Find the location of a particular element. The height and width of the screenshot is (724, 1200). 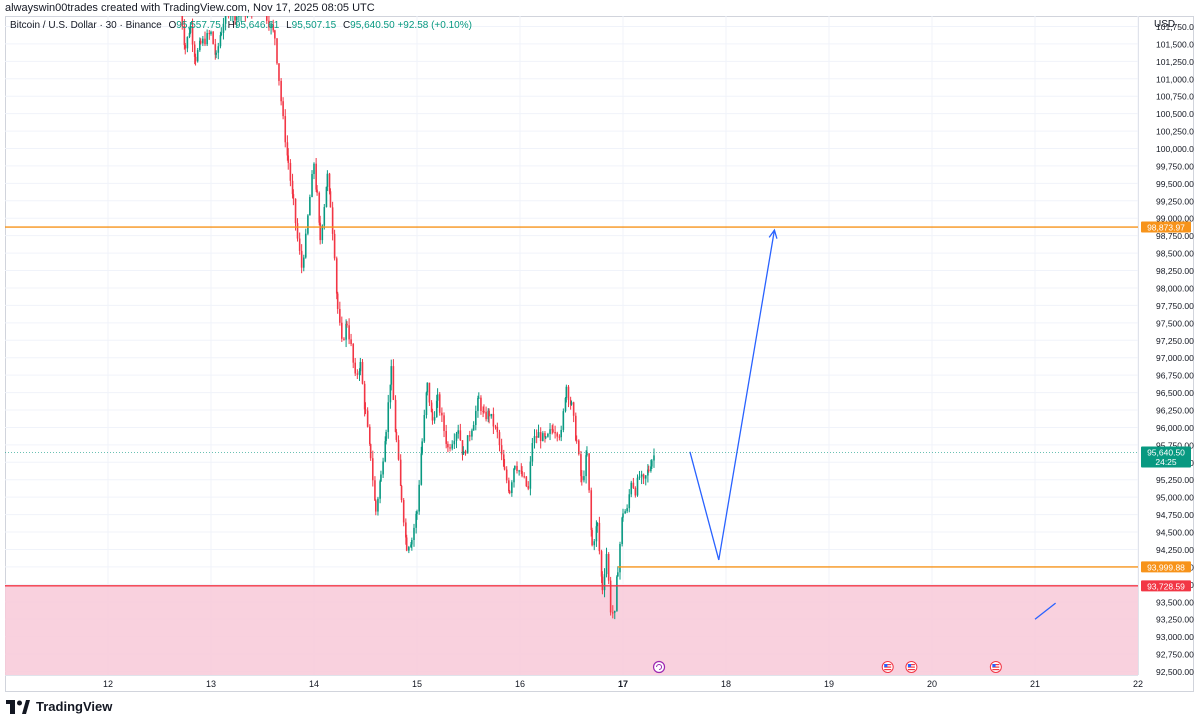

y-tick-label: 97,500.00 is located at coordinates (1175, 323).